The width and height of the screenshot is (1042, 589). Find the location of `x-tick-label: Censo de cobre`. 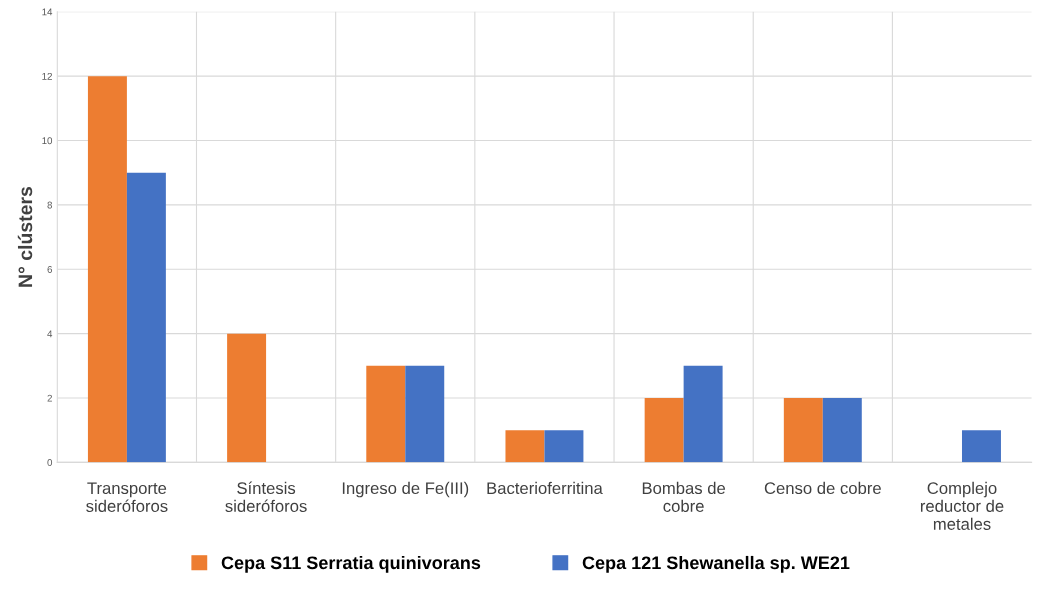

x-tick-label: Censo de cobre is located at coordinates (822, 488).